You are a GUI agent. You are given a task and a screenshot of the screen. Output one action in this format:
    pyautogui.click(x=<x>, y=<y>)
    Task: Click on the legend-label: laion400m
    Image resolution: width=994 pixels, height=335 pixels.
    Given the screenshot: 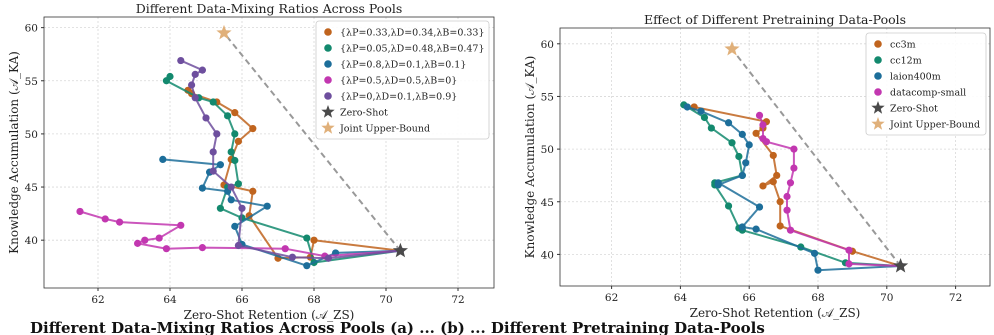 What is the action you would take?
    pyautogui.click(x=915, y=77)
    